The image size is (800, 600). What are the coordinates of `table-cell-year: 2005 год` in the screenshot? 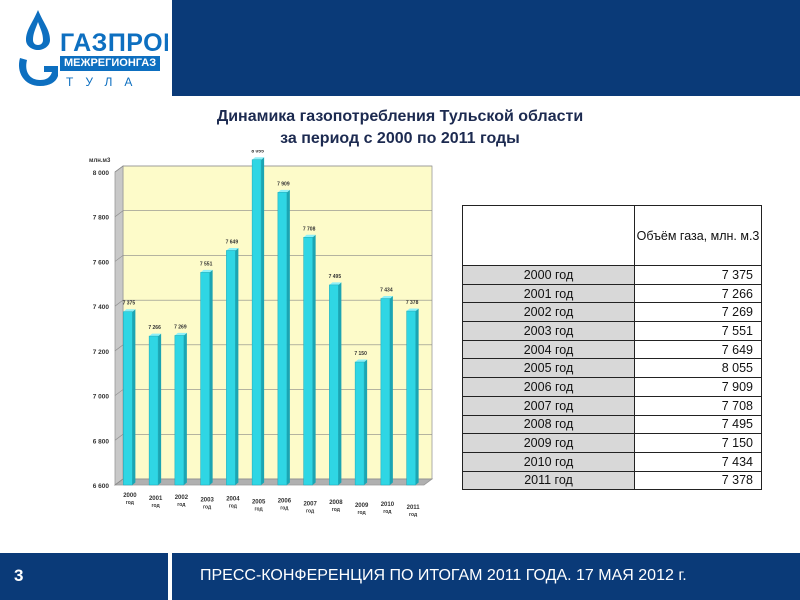 It's located at (548, 368).